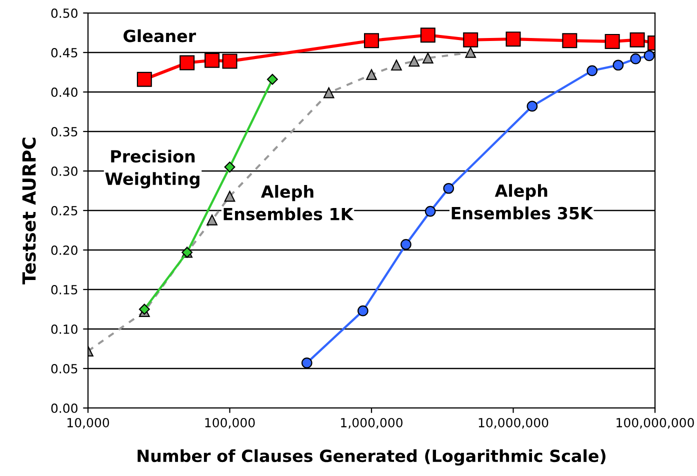  What do you see at coordinates (160, 35) in the screenshot?
I see `series-label: Gleaner` at bounding box center [160, 35].